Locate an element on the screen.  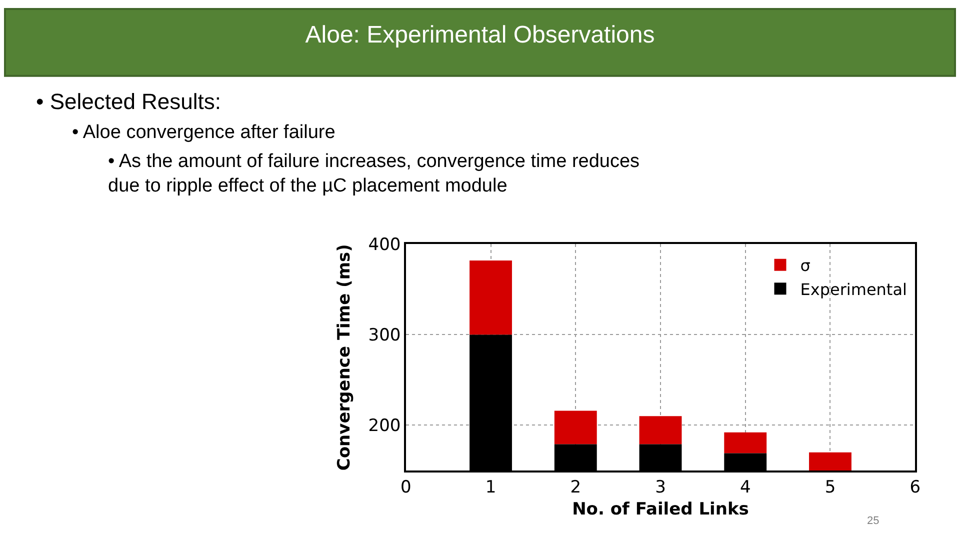
y-tick-label: 200 is located at coordinates (384, 426).